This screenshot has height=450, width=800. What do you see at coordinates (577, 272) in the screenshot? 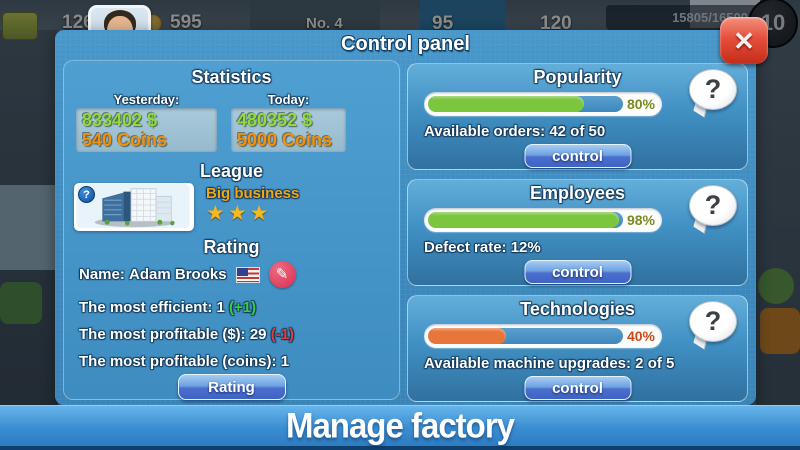
I see `employees-control-button: control` at bounding box center [577, 272].